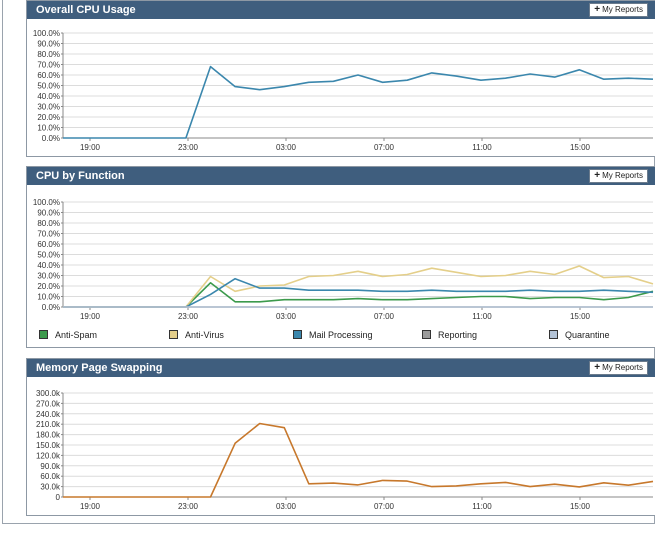 The height and width of the screenshot is (536, 655). What do you see at coordinates (48, 435) in the screenshot?
I see `y-tick-label: 180.0k` at bounding box center [48, 435].